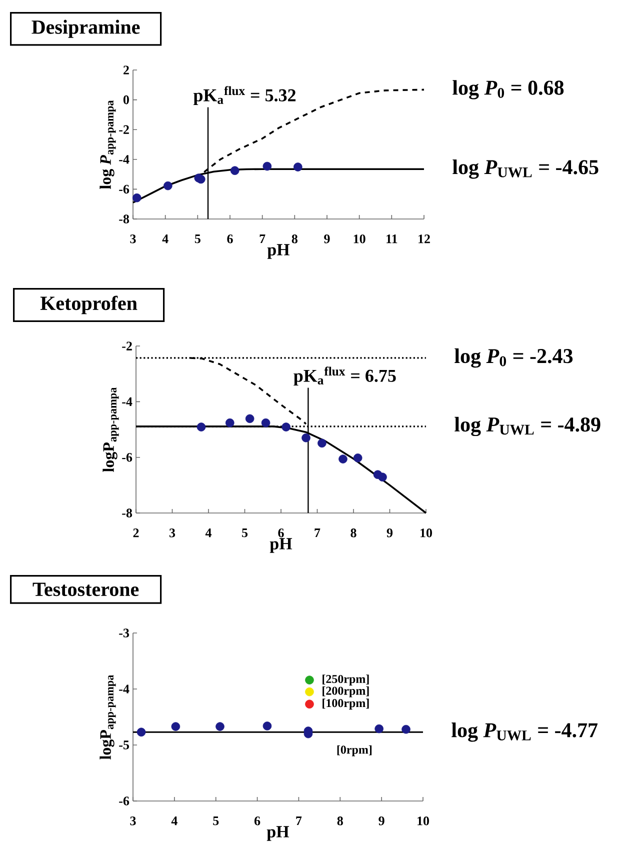 The height and width of the screenshot is (857, 633). Describe the element at coordinates (345, 376) in the screenshot. I see `ref-line-label: pK$_{a}$$^{flux}$ = 6.75` at that location.